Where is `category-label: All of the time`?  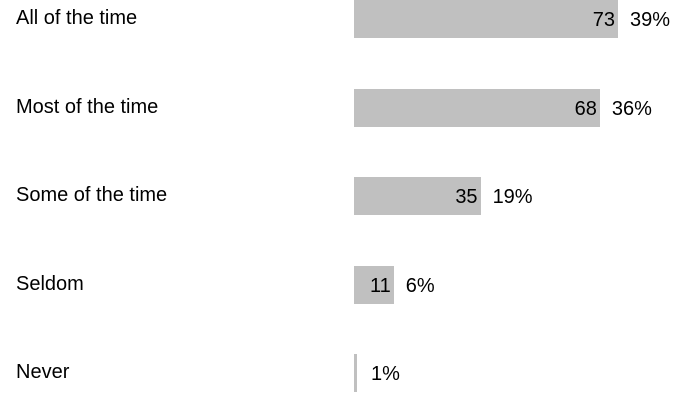 category-label: All of the time is located at coordinates (77, 18).